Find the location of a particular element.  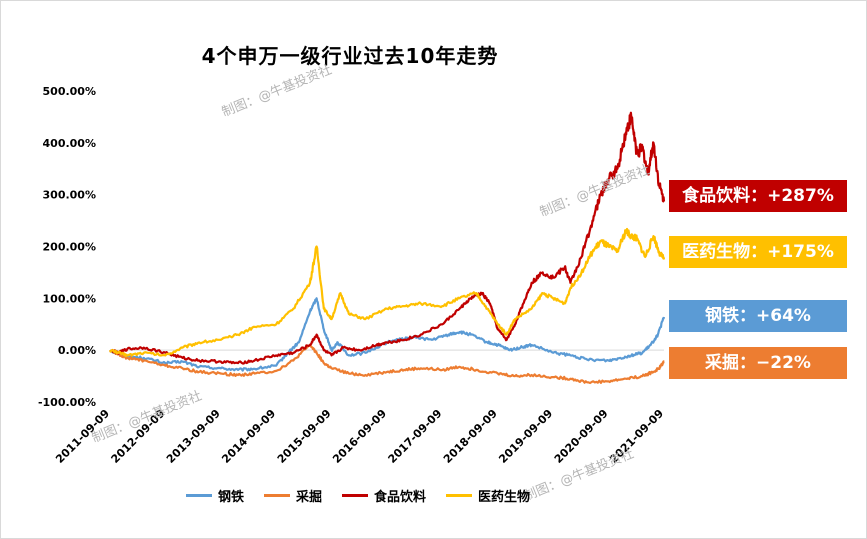

legend-label: 医药生物 is located at coordinates (504, 497).